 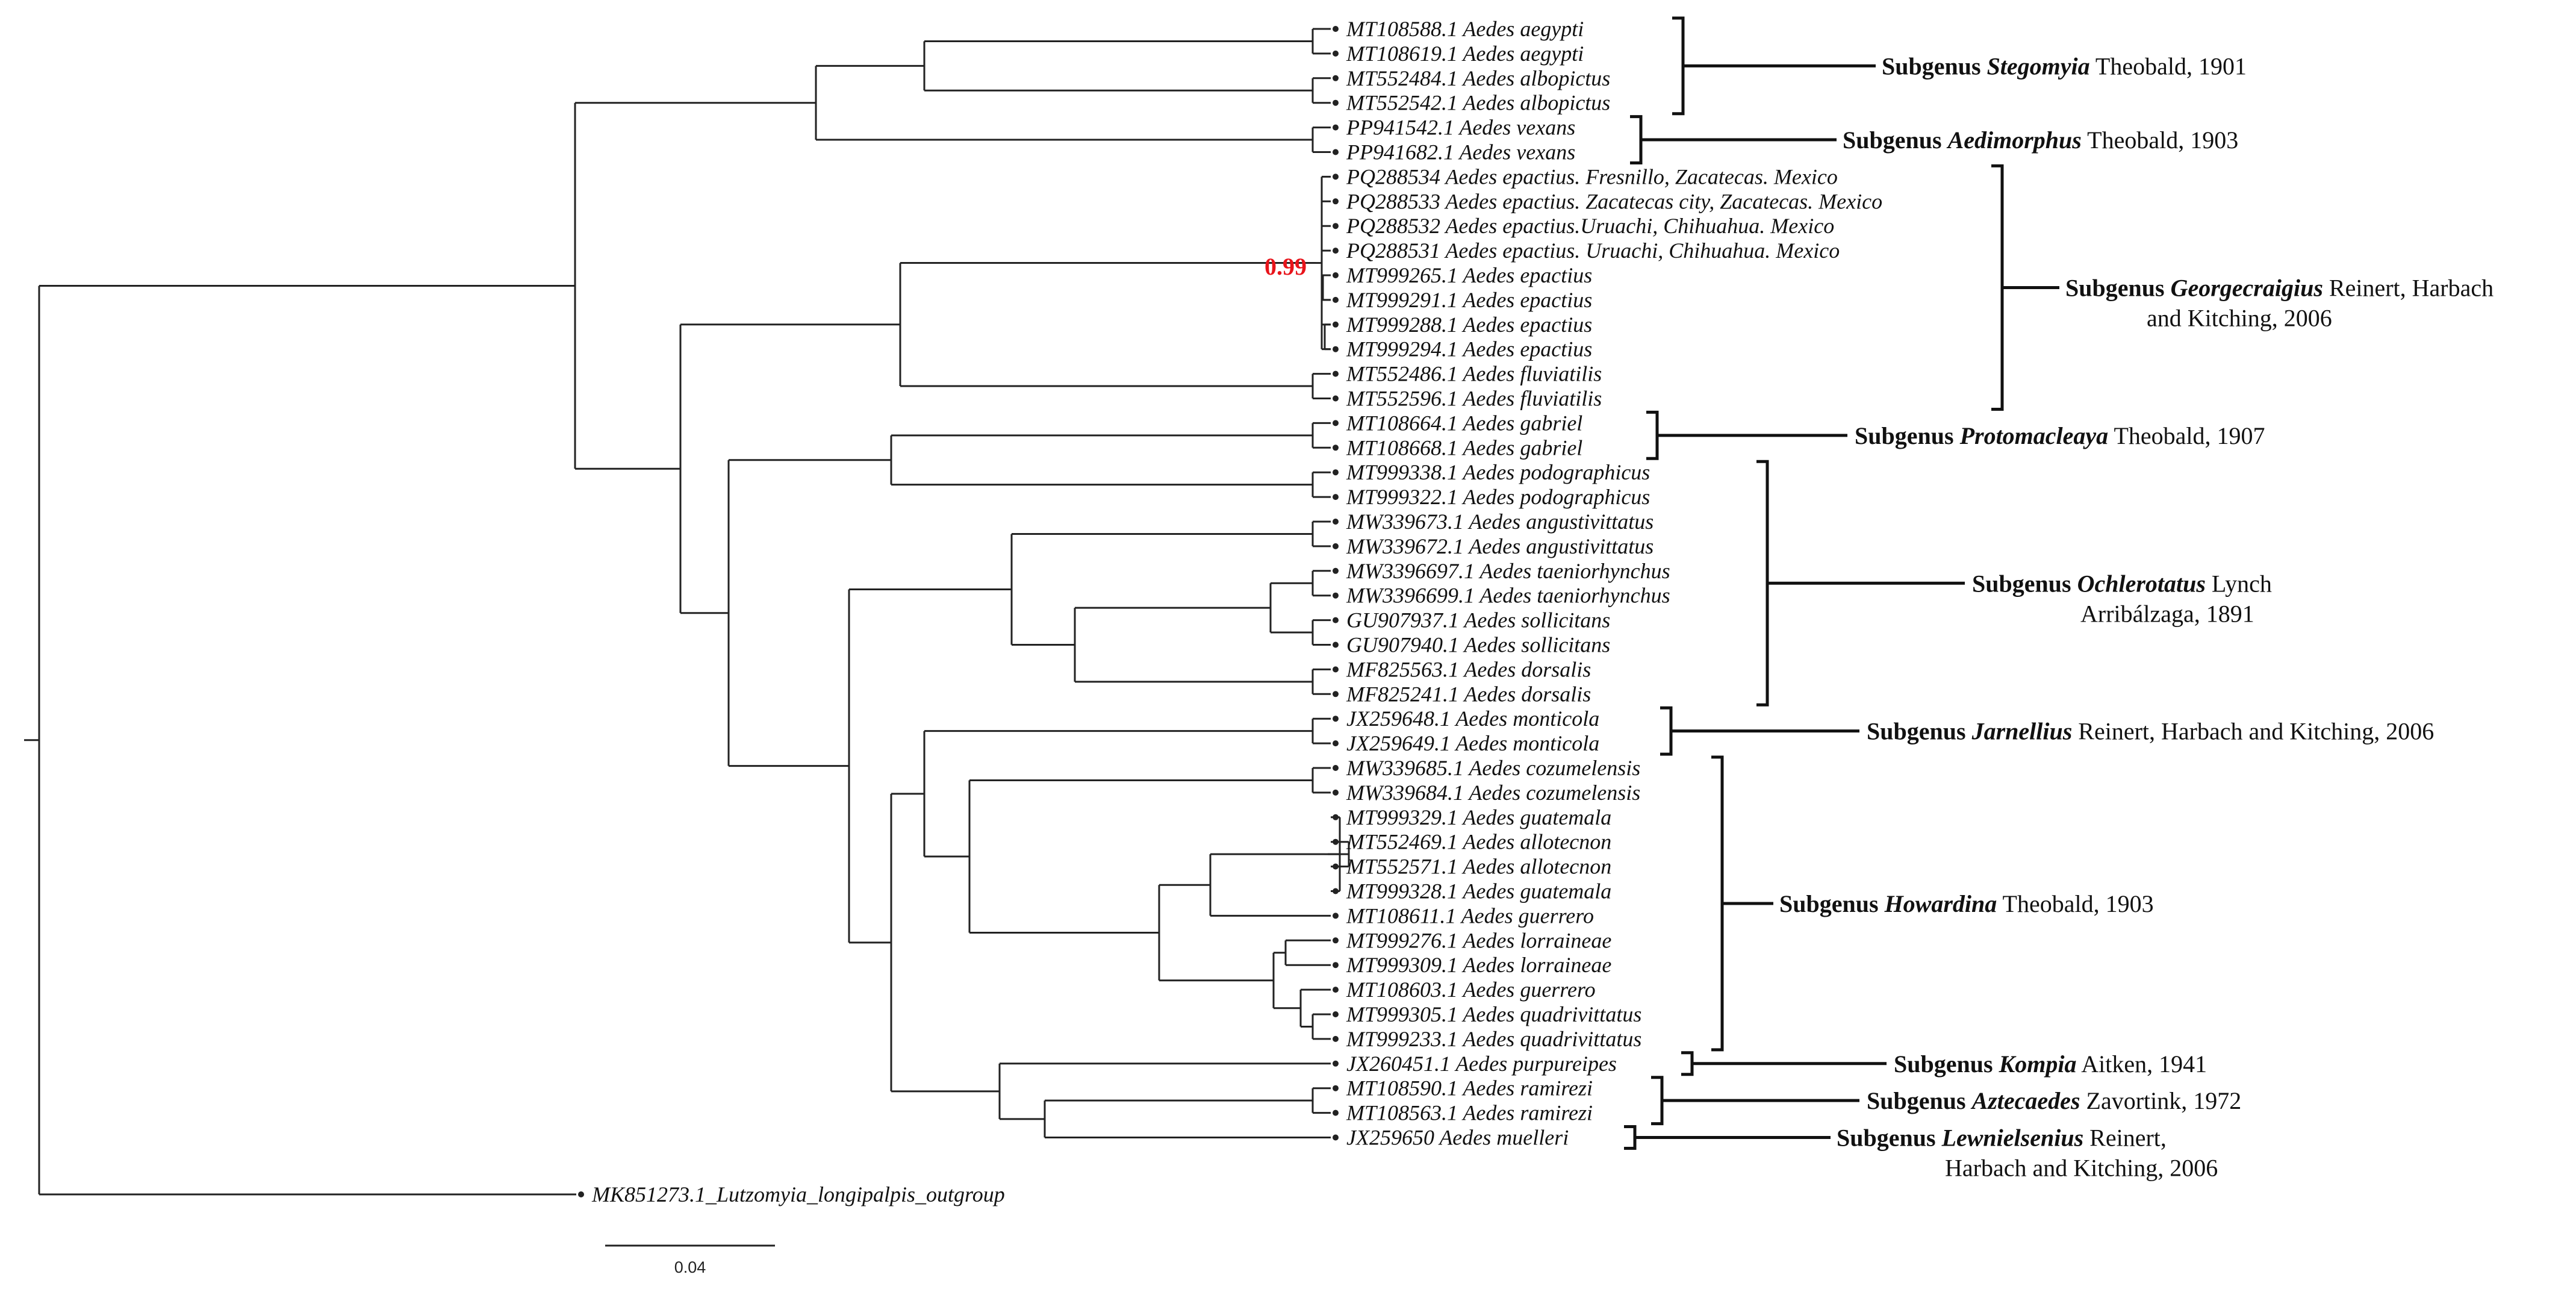 What do you see at coordinates (2240, 317) in the screenshot?
I see `subgenus-author-line2: and Kitching, 2006` at bounding box center [2240, 317].